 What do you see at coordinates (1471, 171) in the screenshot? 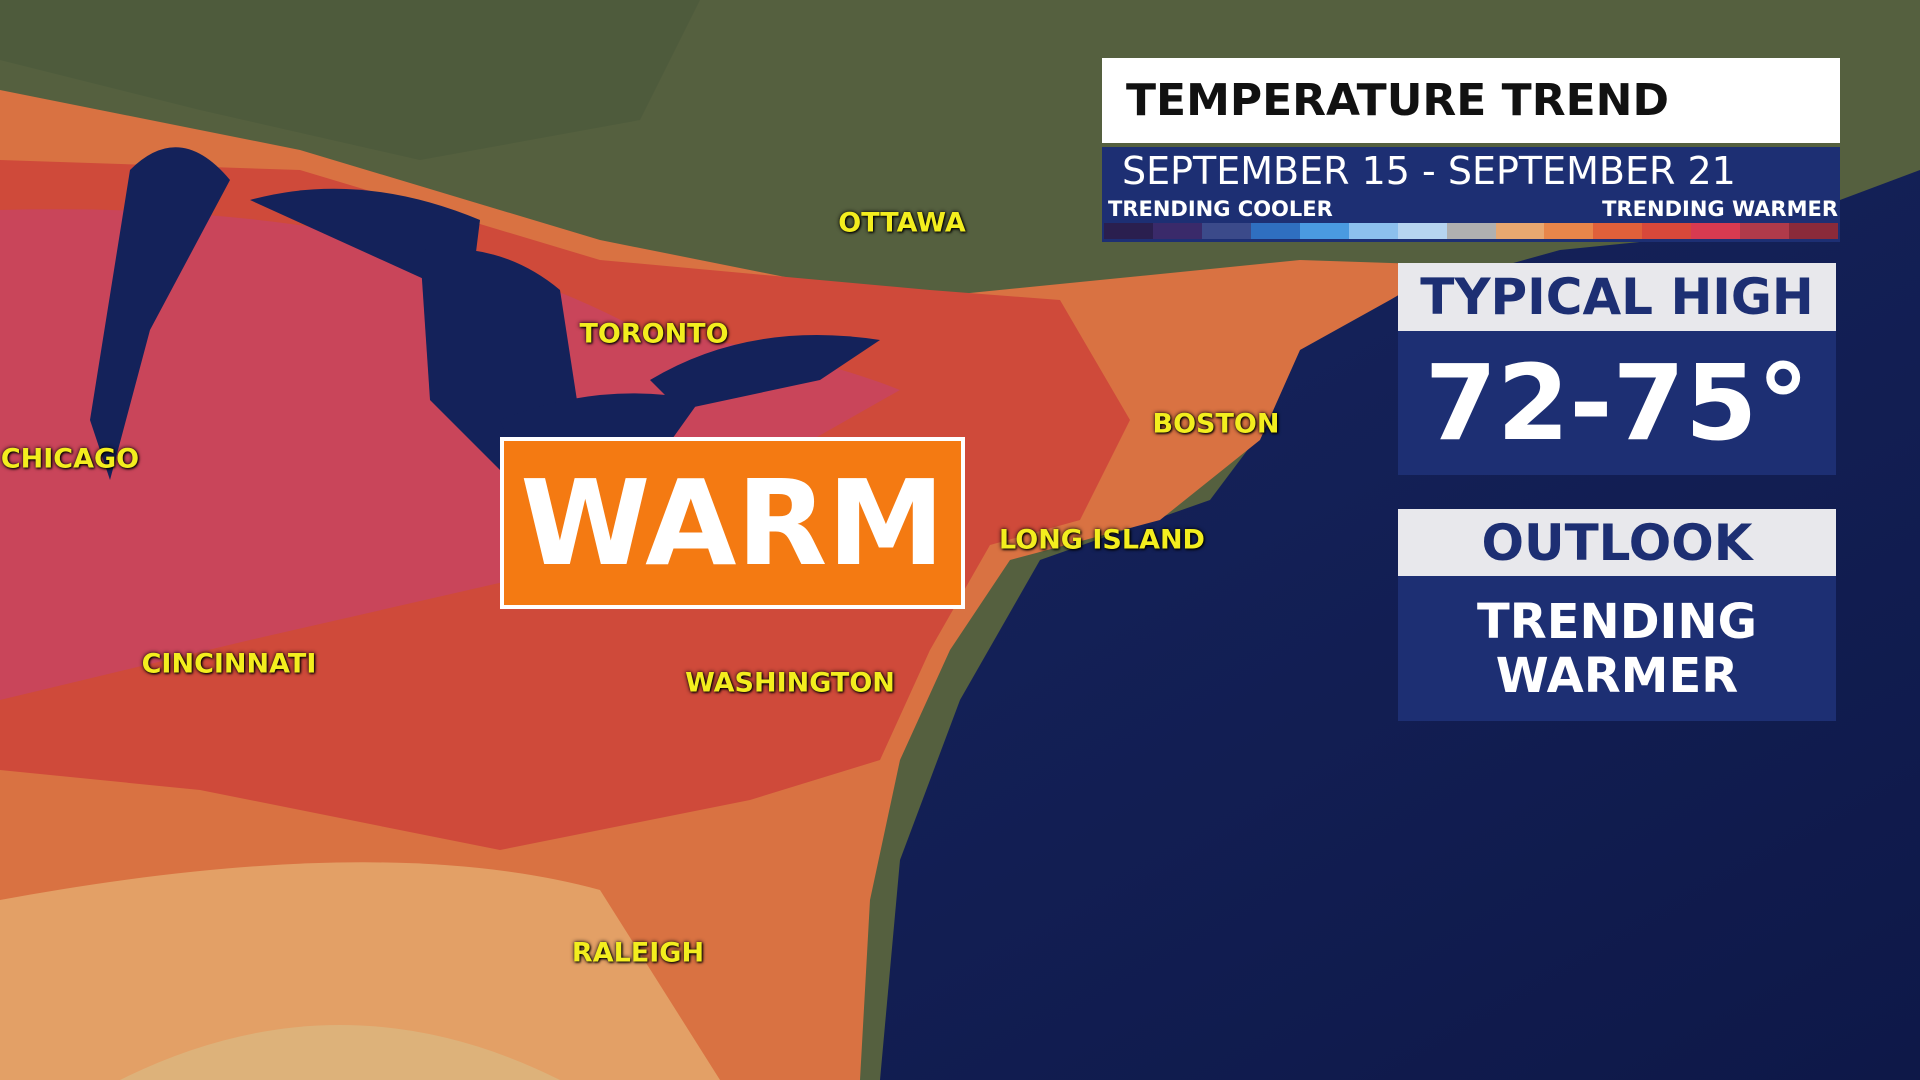
I see `date-range: SEPTEMBER 15 - SEPTEMBER 21` at bounding box center [1471, 171].